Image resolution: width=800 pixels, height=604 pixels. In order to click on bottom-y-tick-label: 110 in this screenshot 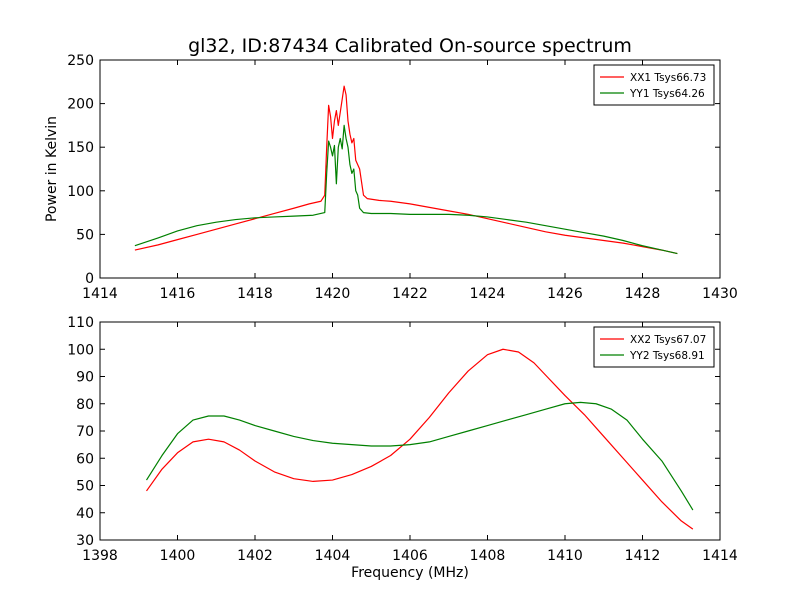, I will do `click(80, 323)`.